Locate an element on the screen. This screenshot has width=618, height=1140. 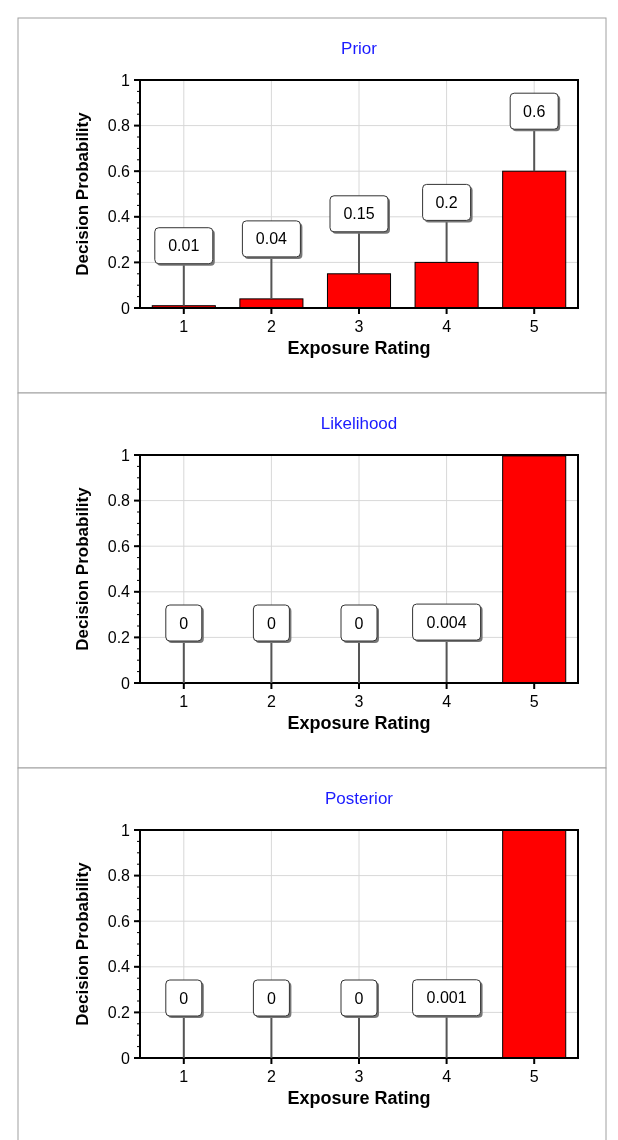
data-label: 0.15 is located at coordinates (359, 214).